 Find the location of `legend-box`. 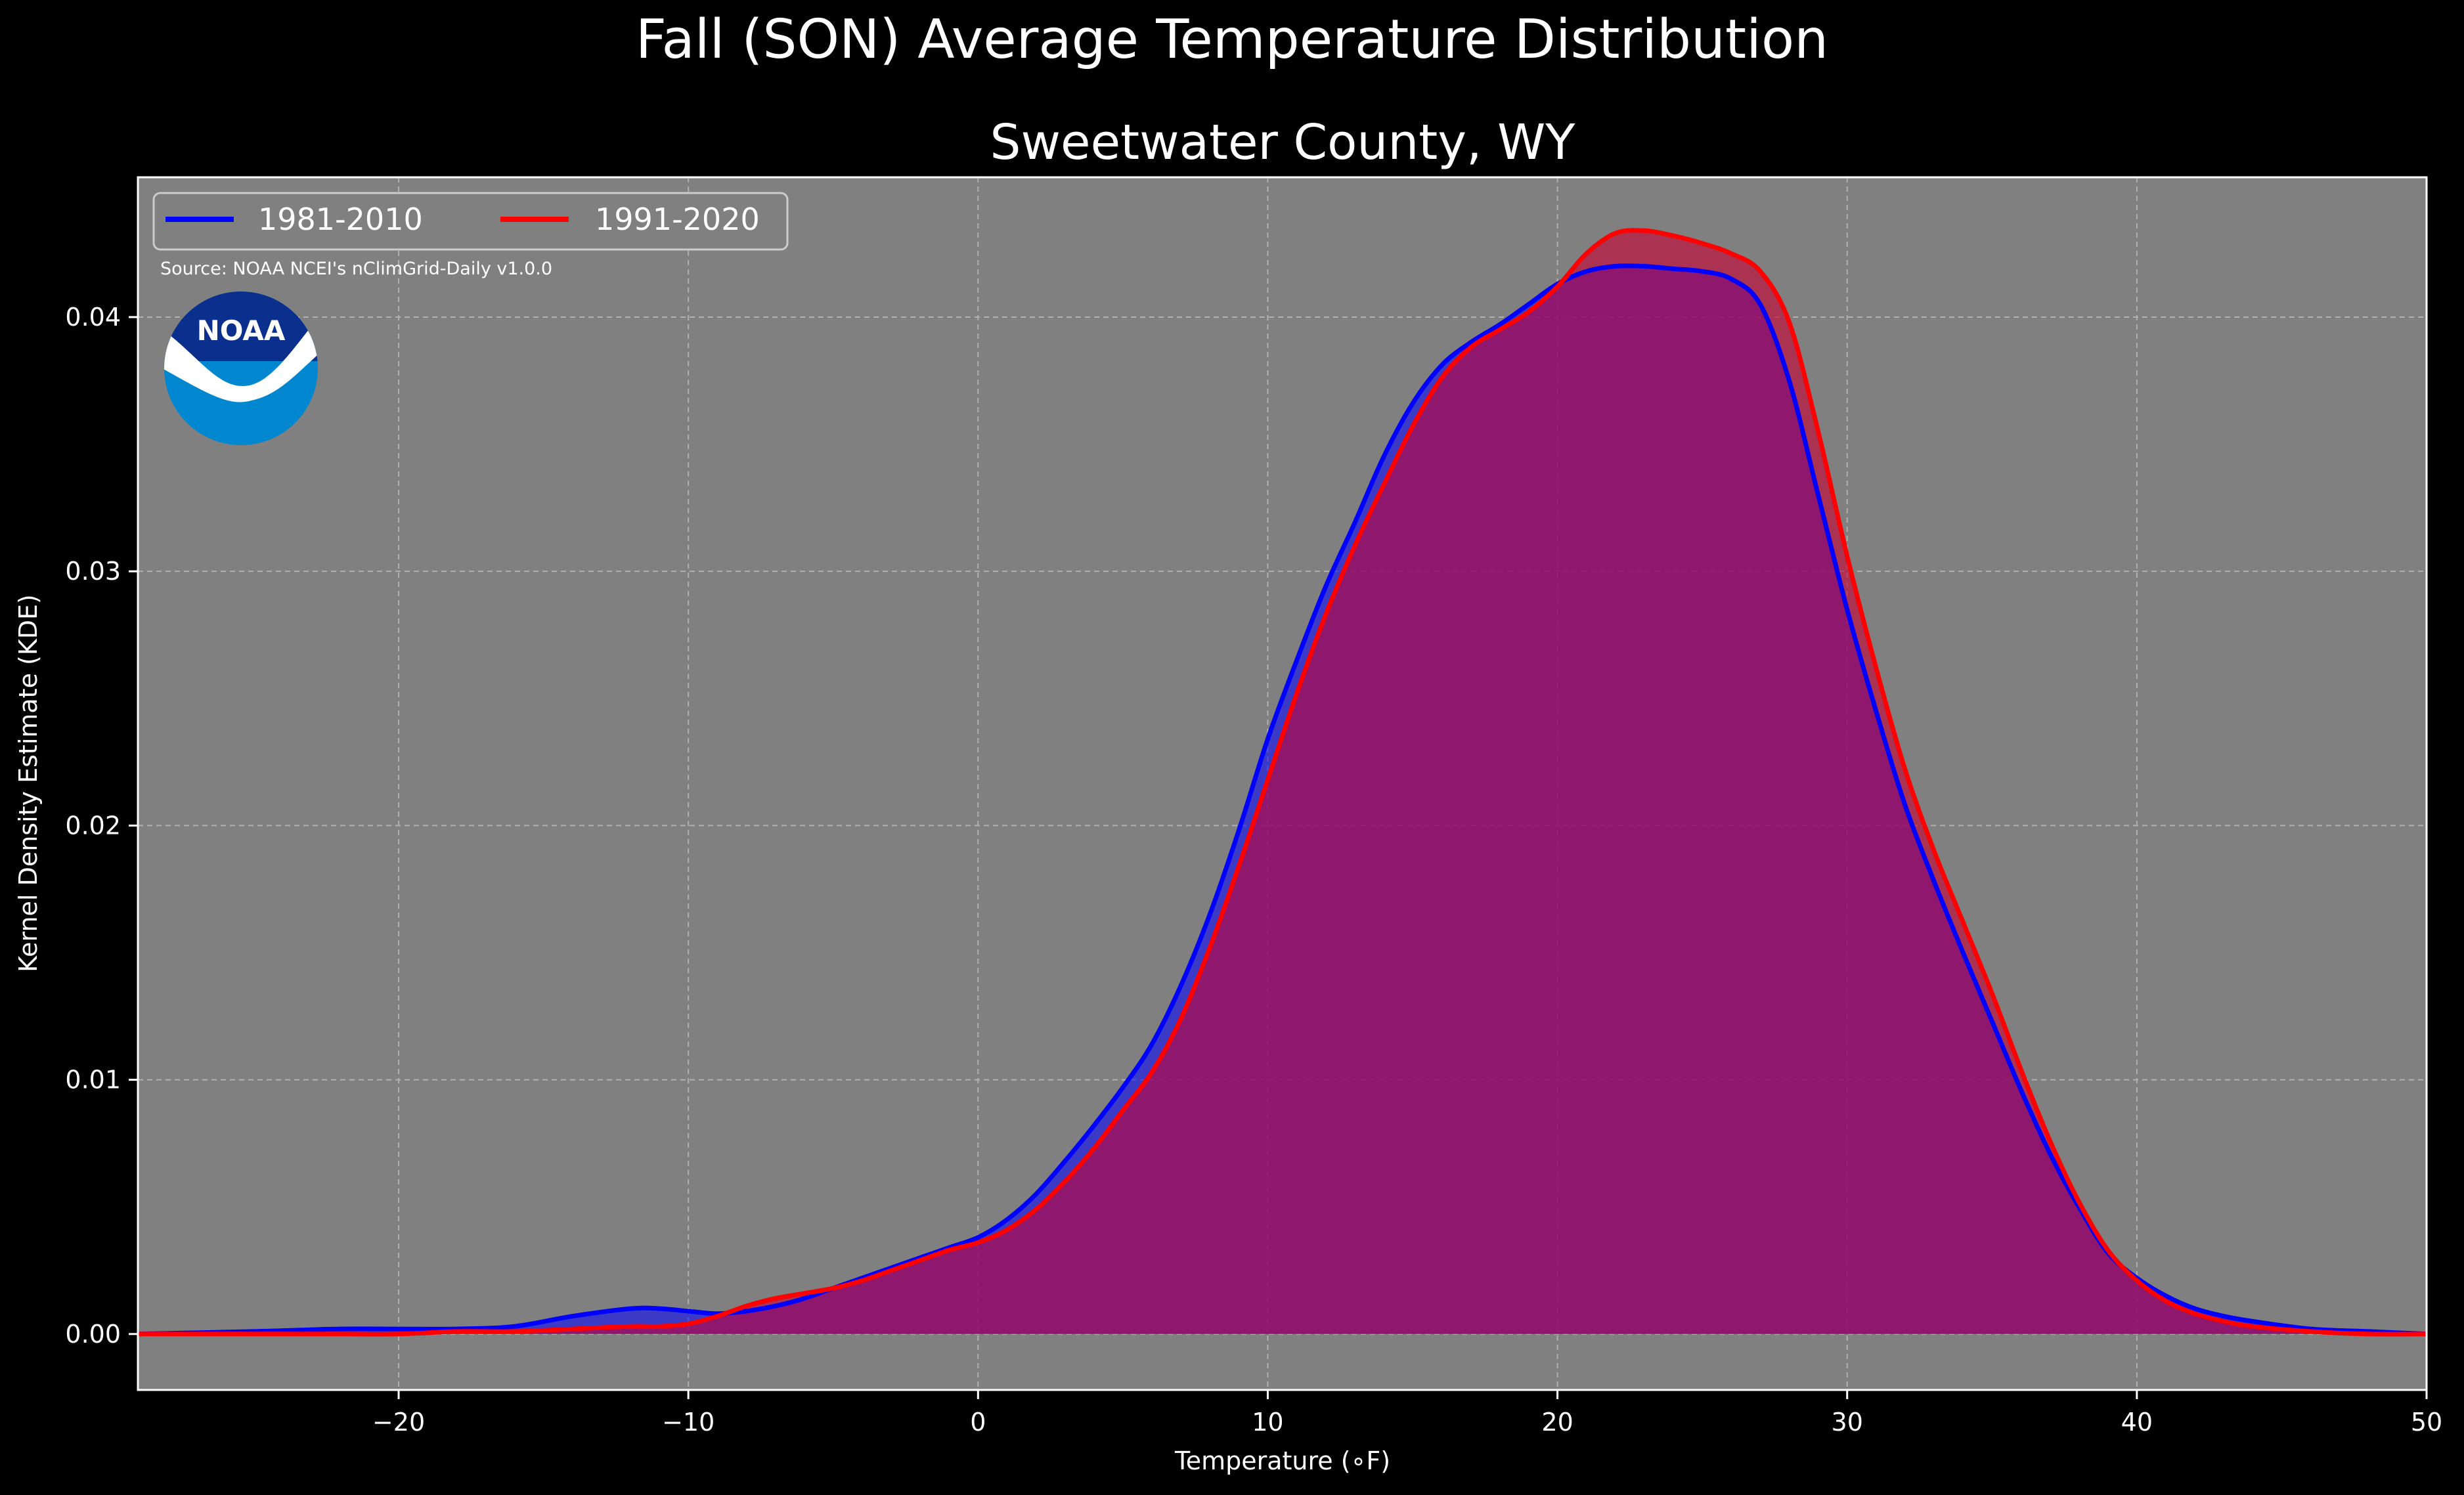

legend-box is located at coordinates (470, 221).